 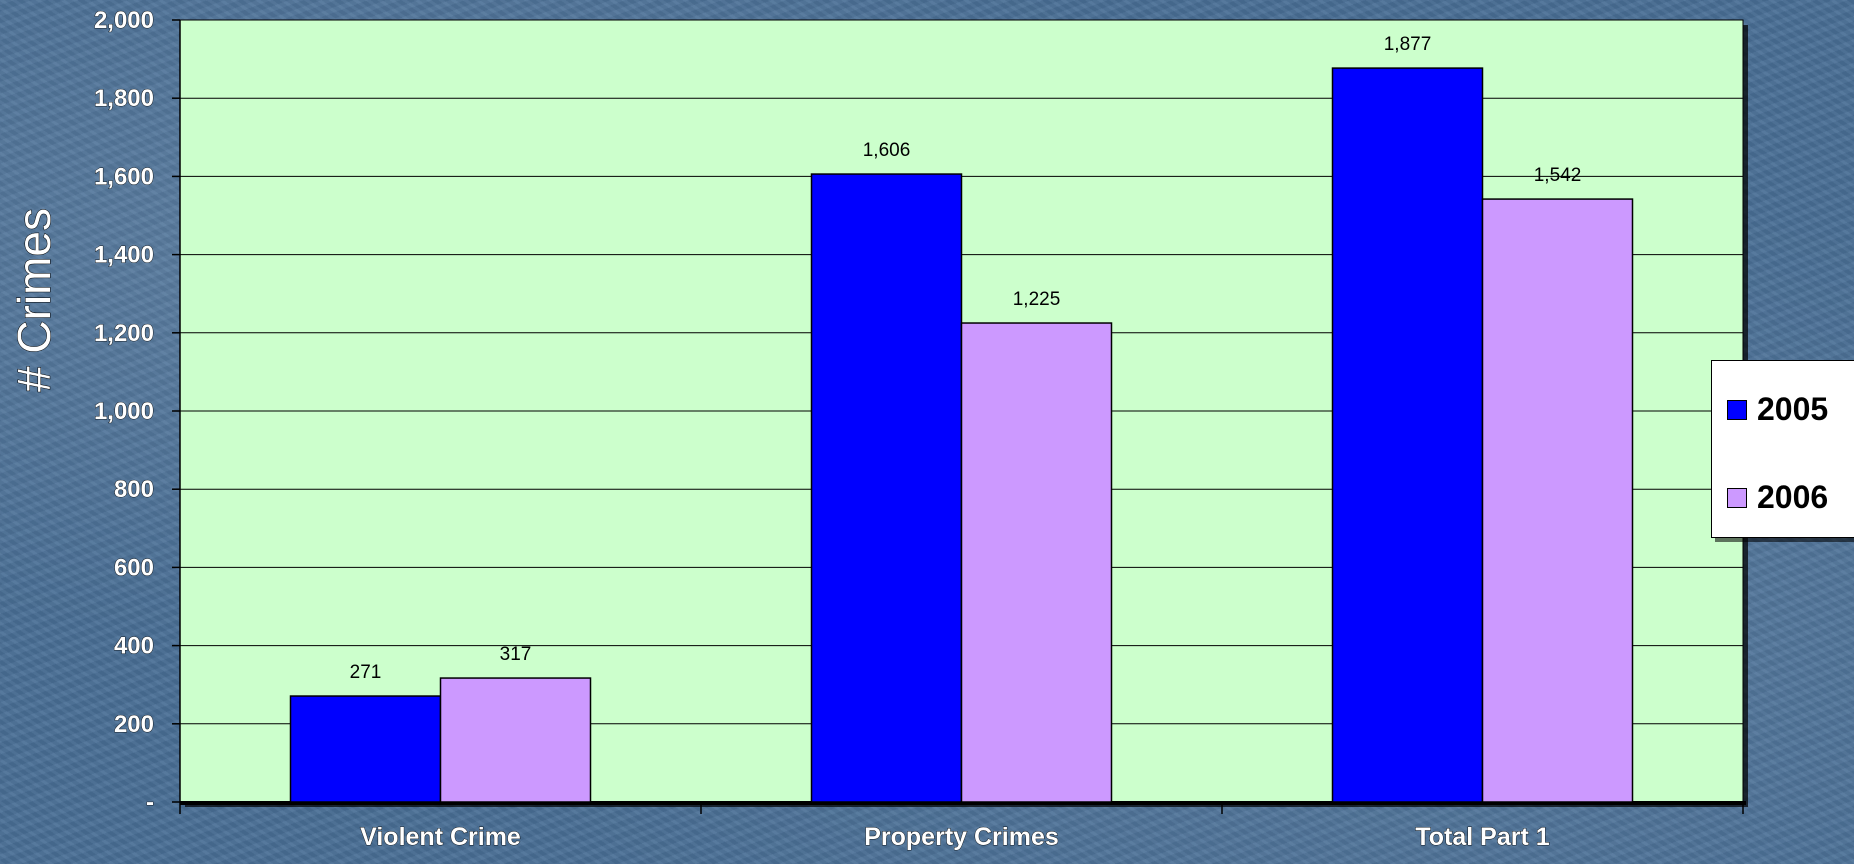 I want to click on data-label-2006: 317, so click(x=516, y=654).